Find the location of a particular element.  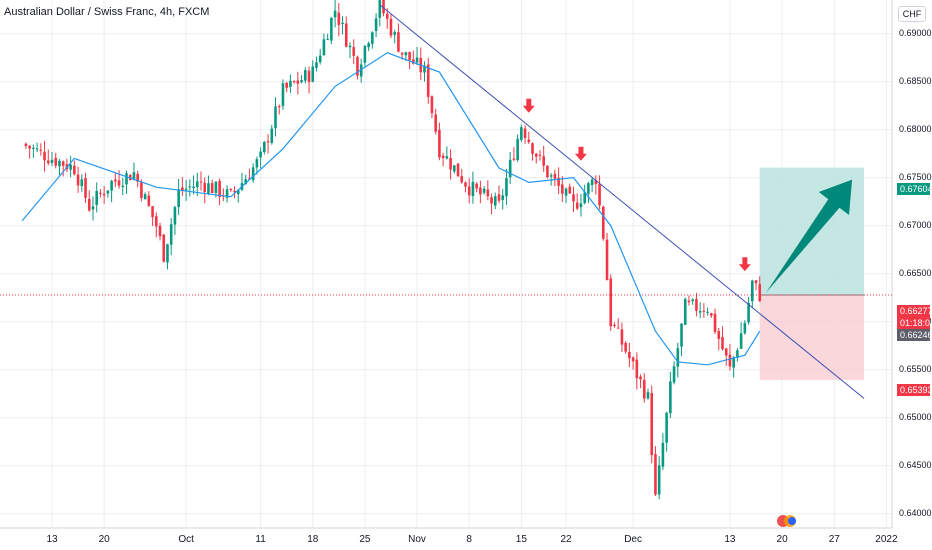

x-tick-label: Nov is located at coordinates (417, 539).